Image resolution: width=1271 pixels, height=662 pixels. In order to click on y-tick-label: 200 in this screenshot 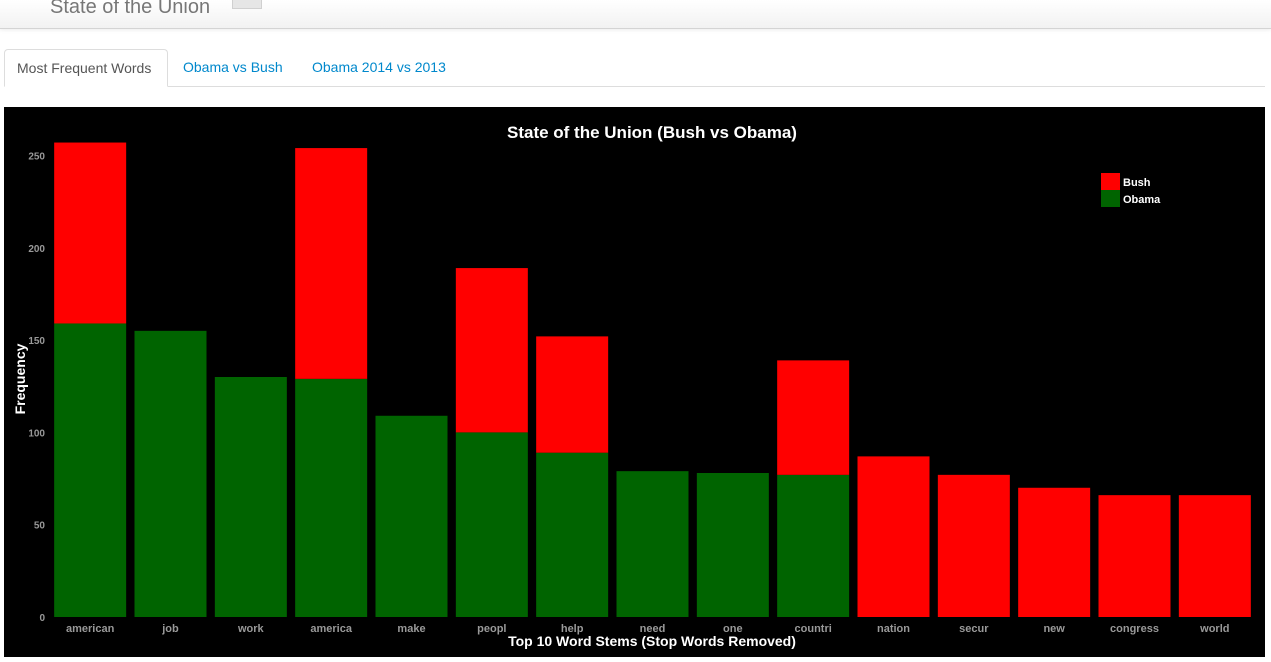, I will do `click(36, 249)`.